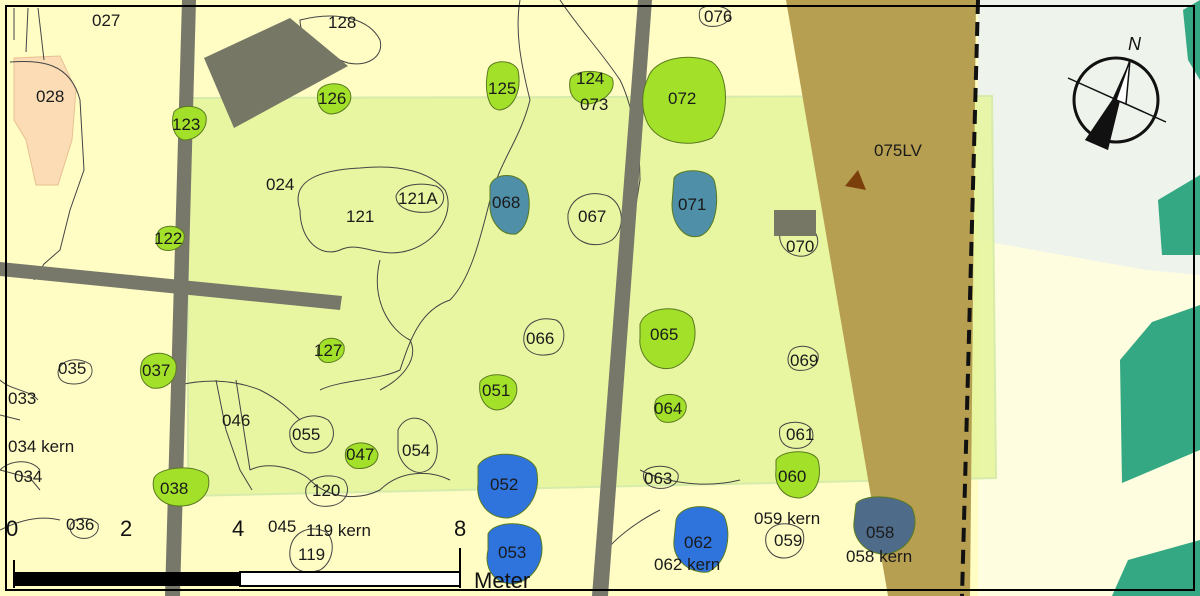 Image resolution: width=1200 pixels, height=596 pixels. I want to click on label-068: 068, so click(506, 202).